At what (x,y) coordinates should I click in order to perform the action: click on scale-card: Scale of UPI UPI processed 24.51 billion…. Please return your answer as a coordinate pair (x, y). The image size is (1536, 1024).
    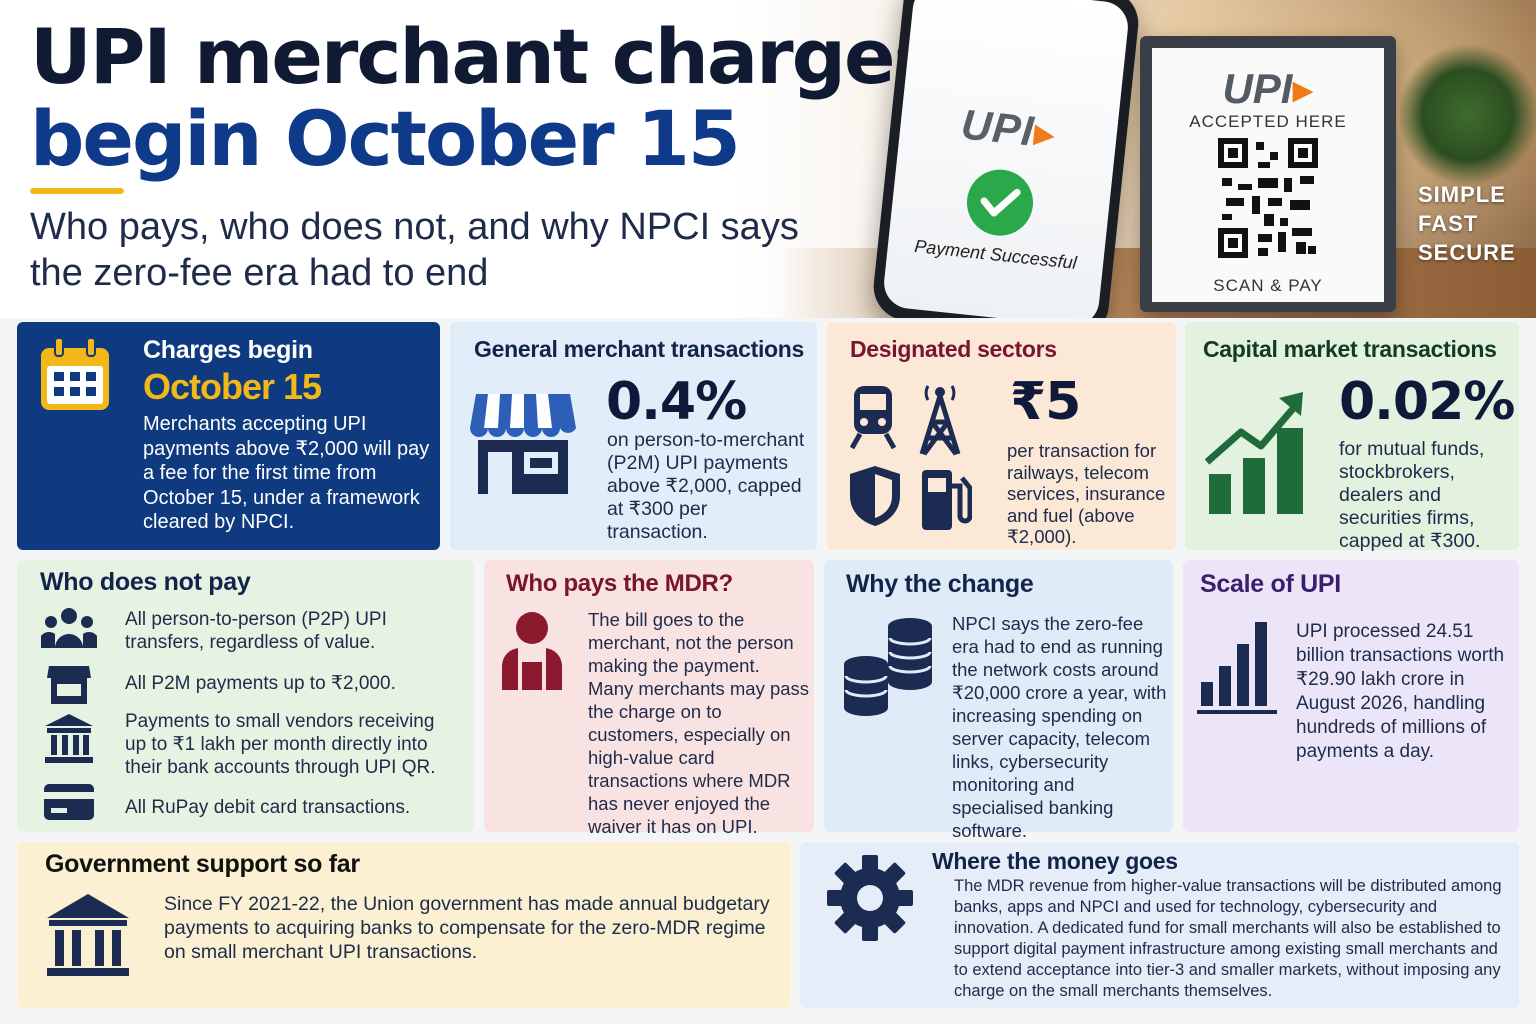
    Looking at the image, I should click on (1351, 696).